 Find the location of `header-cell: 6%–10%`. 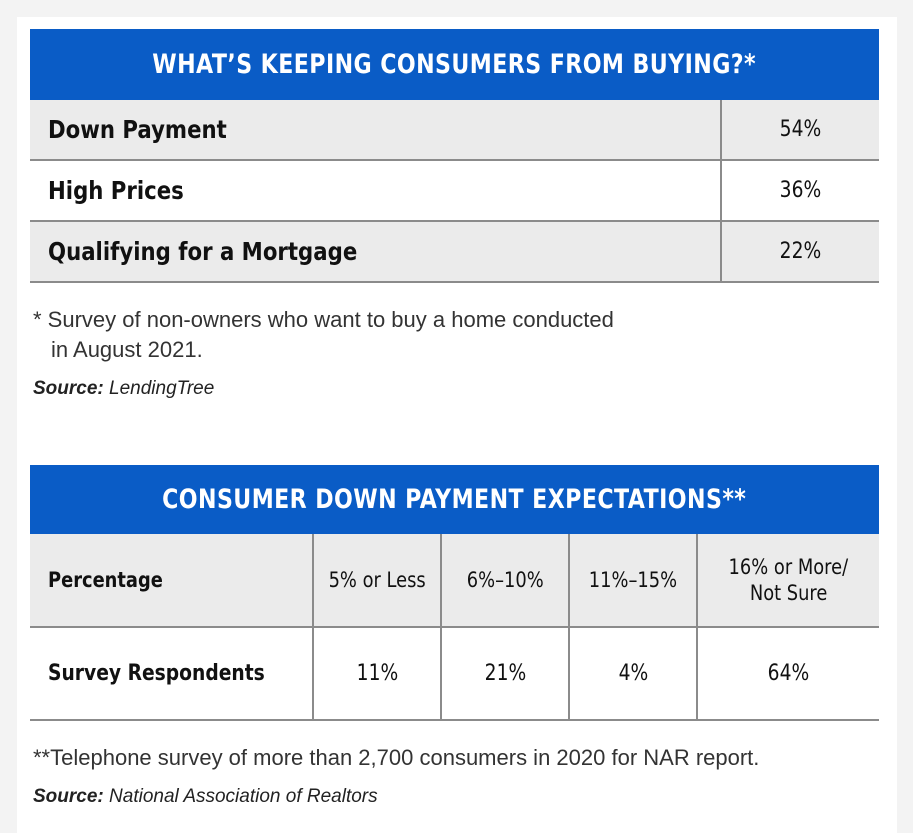

header-cell: 6%–10% is located at coordinates (504, 581).